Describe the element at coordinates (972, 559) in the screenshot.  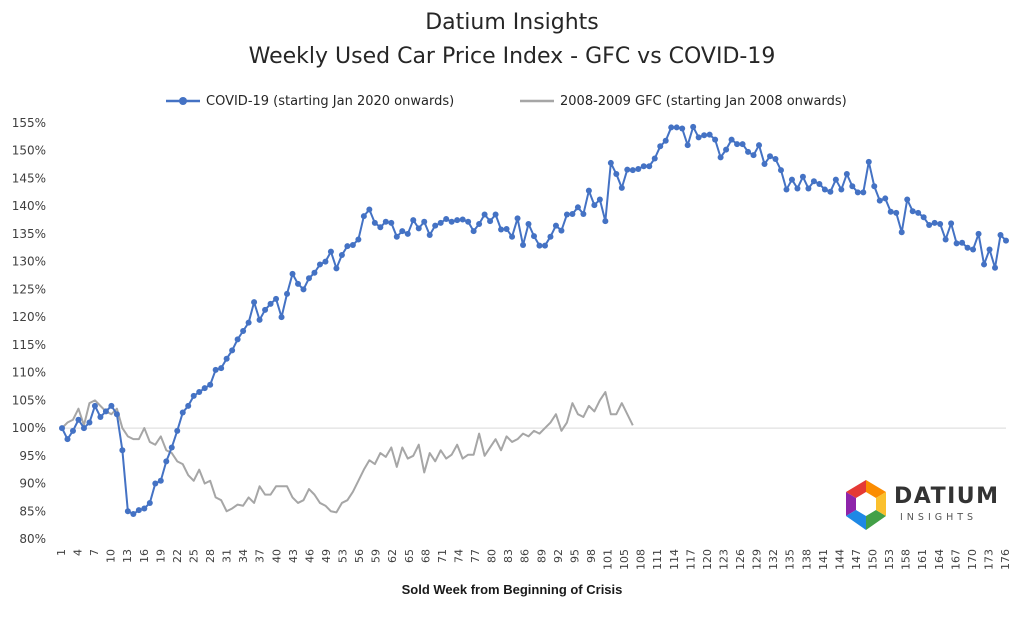
I see `x-tick-label: 170` at that location.